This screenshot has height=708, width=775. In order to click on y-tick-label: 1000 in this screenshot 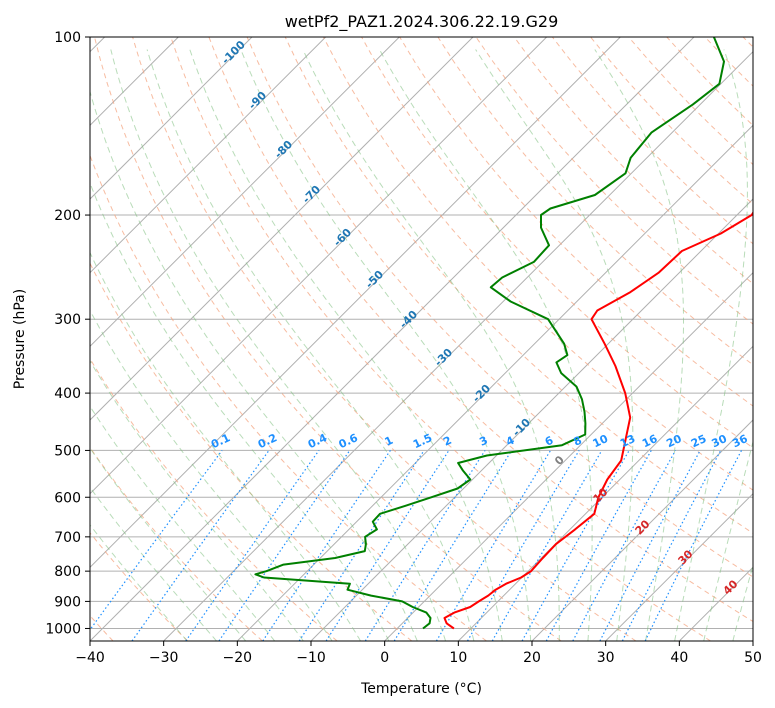, I will do `click(63, 629)`.